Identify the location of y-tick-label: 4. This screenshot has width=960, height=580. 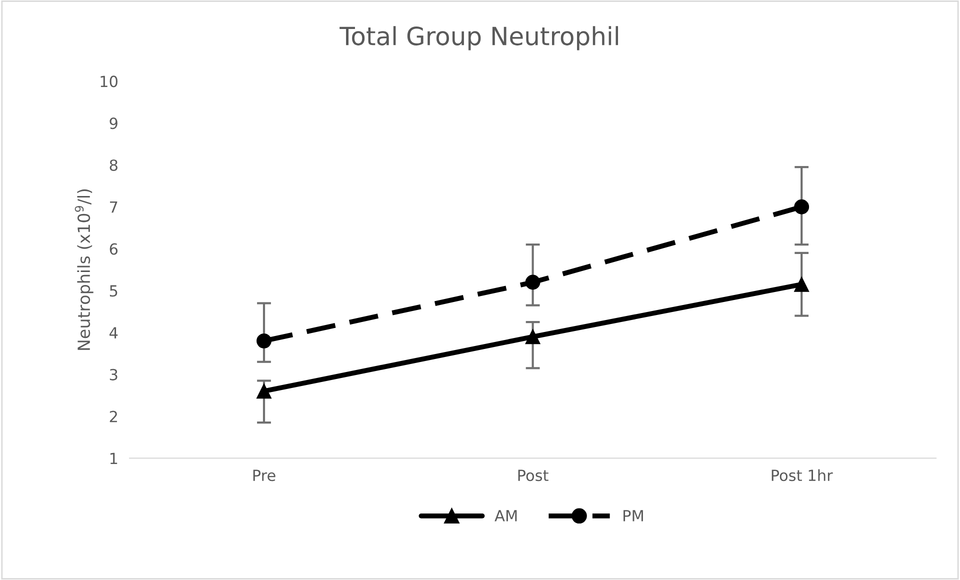
(114, 332).